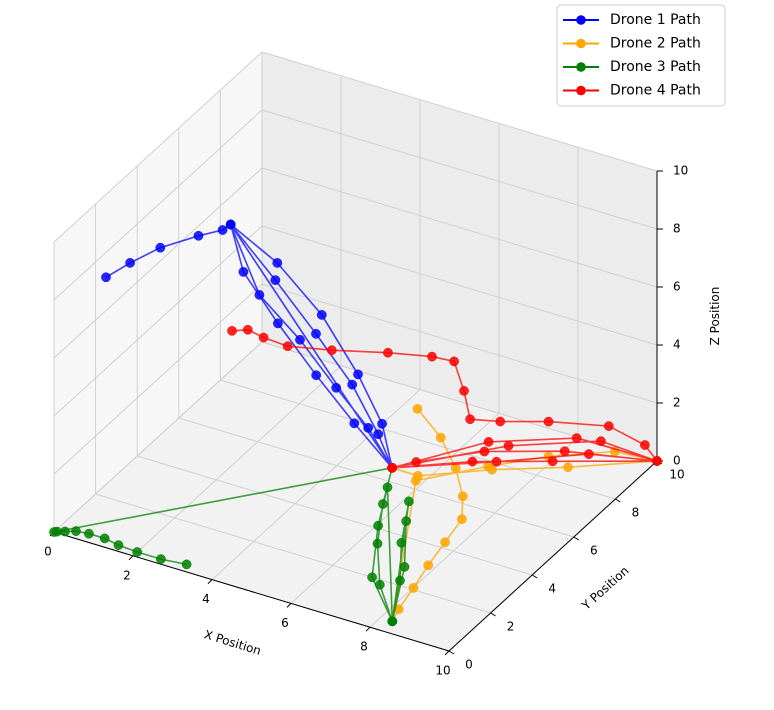 This screenshot has width=774, height=710. What do you see at coordinates (48, 552) in the screenshot?
I see `x-tick-label: 0` at bounding box center [48, 552].